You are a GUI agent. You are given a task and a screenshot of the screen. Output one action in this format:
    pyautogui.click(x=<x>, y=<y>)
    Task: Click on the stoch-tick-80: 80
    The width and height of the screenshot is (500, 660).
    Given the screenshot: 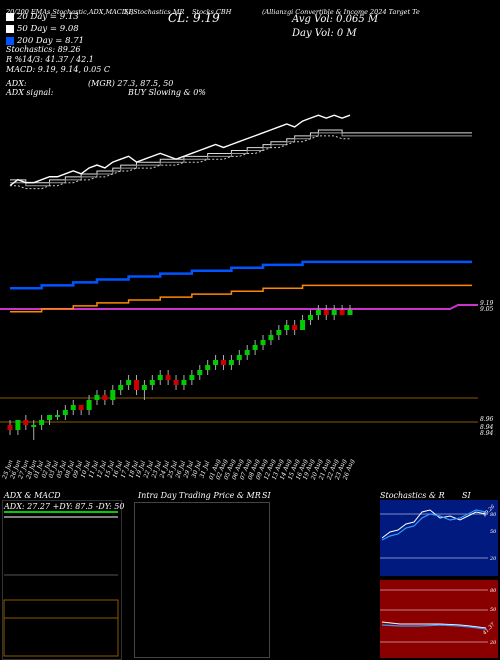 What is the action you would take?
    pyautogui.click(x=493, y=515)
    